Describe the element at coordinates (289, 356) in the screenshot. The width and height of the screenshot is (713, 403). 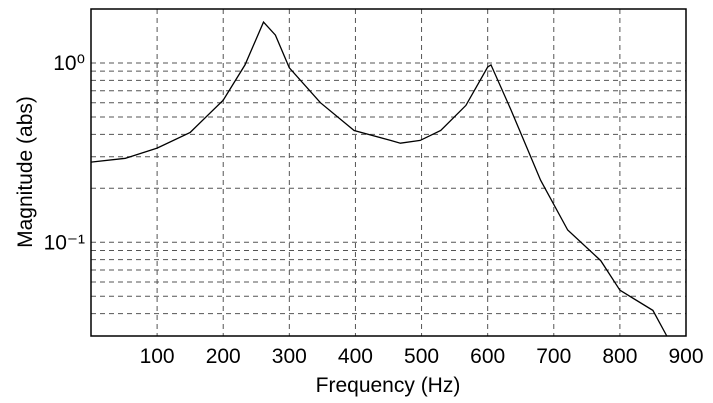
I see `x-tick-label: 300` at that location.